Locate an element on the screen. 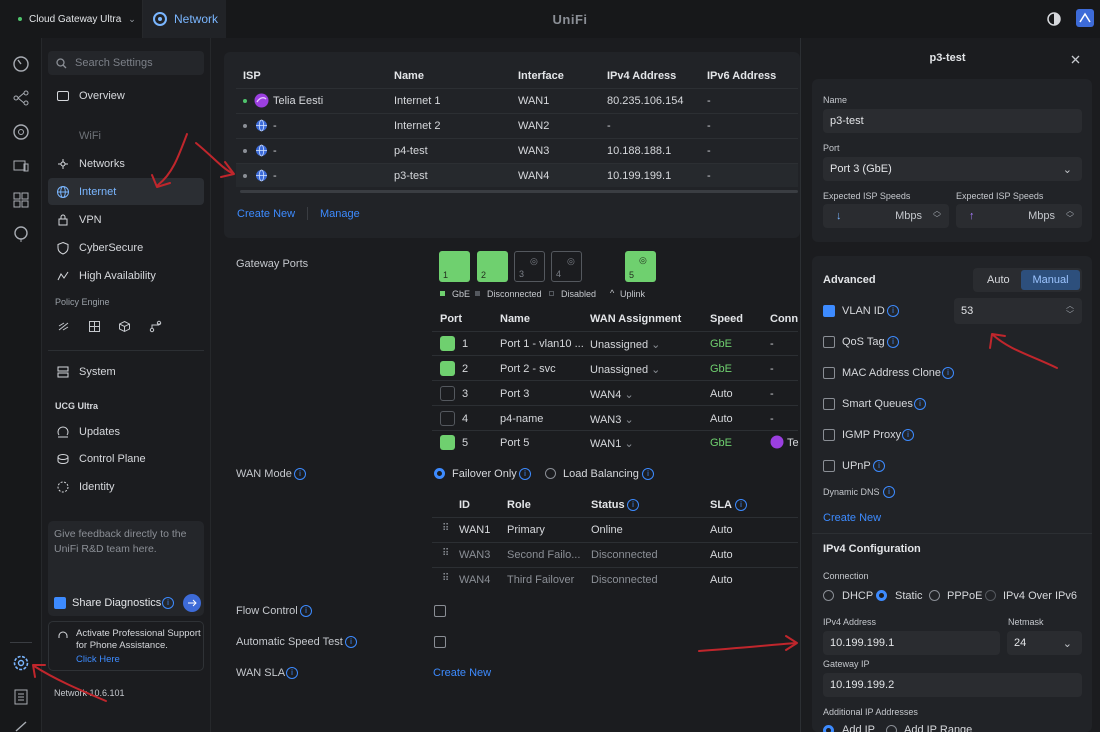 The width and height of the screenshot is (1100, 732). devices-icon is located at coordinates (21, 132).